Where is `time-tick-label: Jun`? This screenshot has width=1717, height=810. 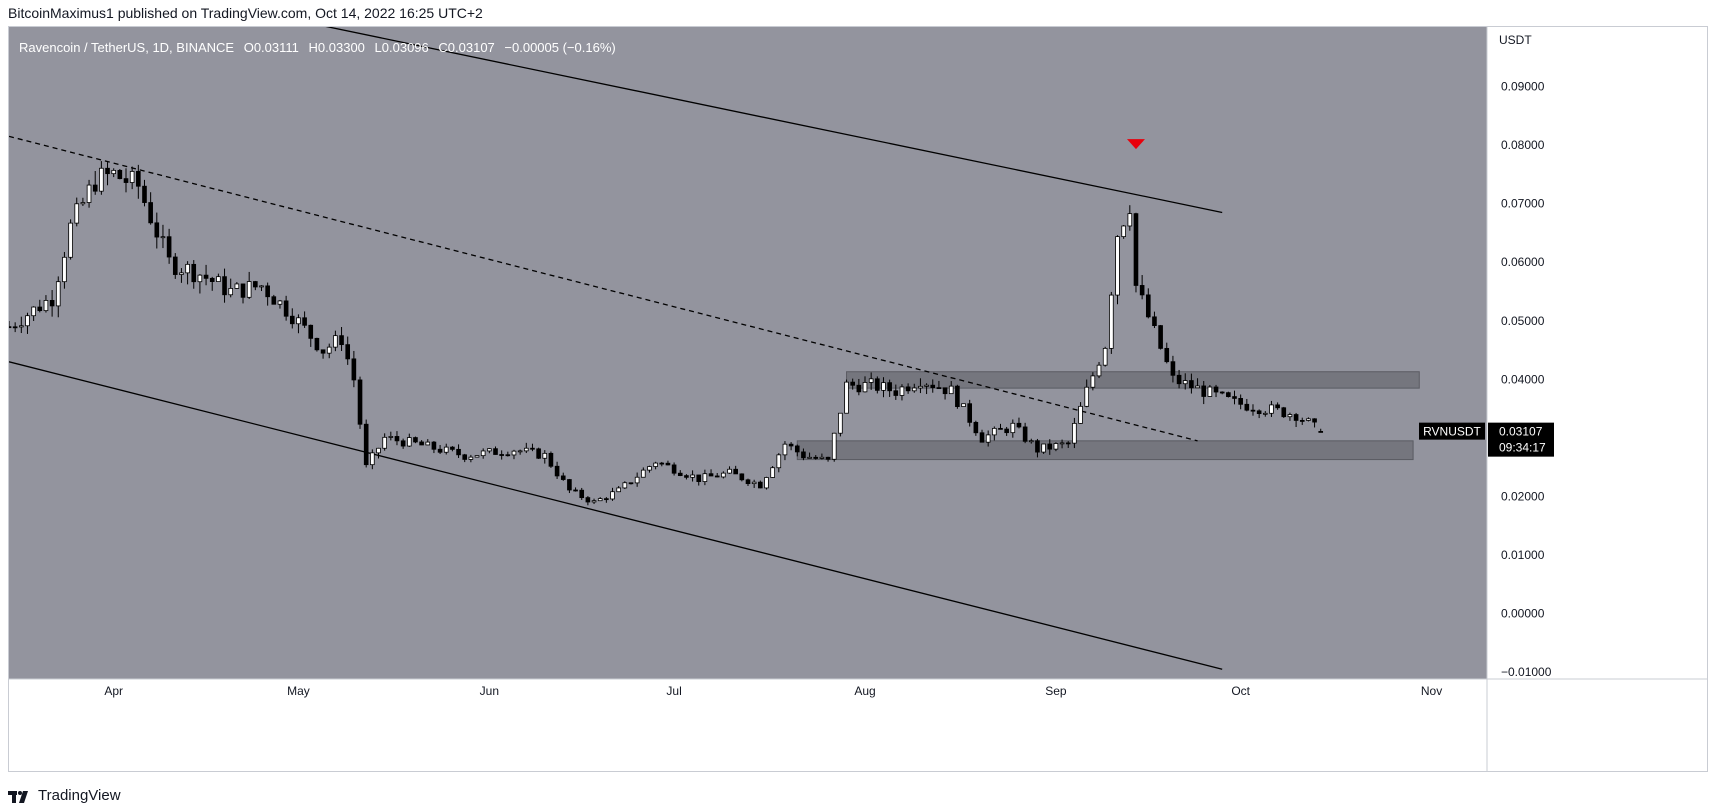
time-tick-label: Jun is located at coordinates (489, 691).